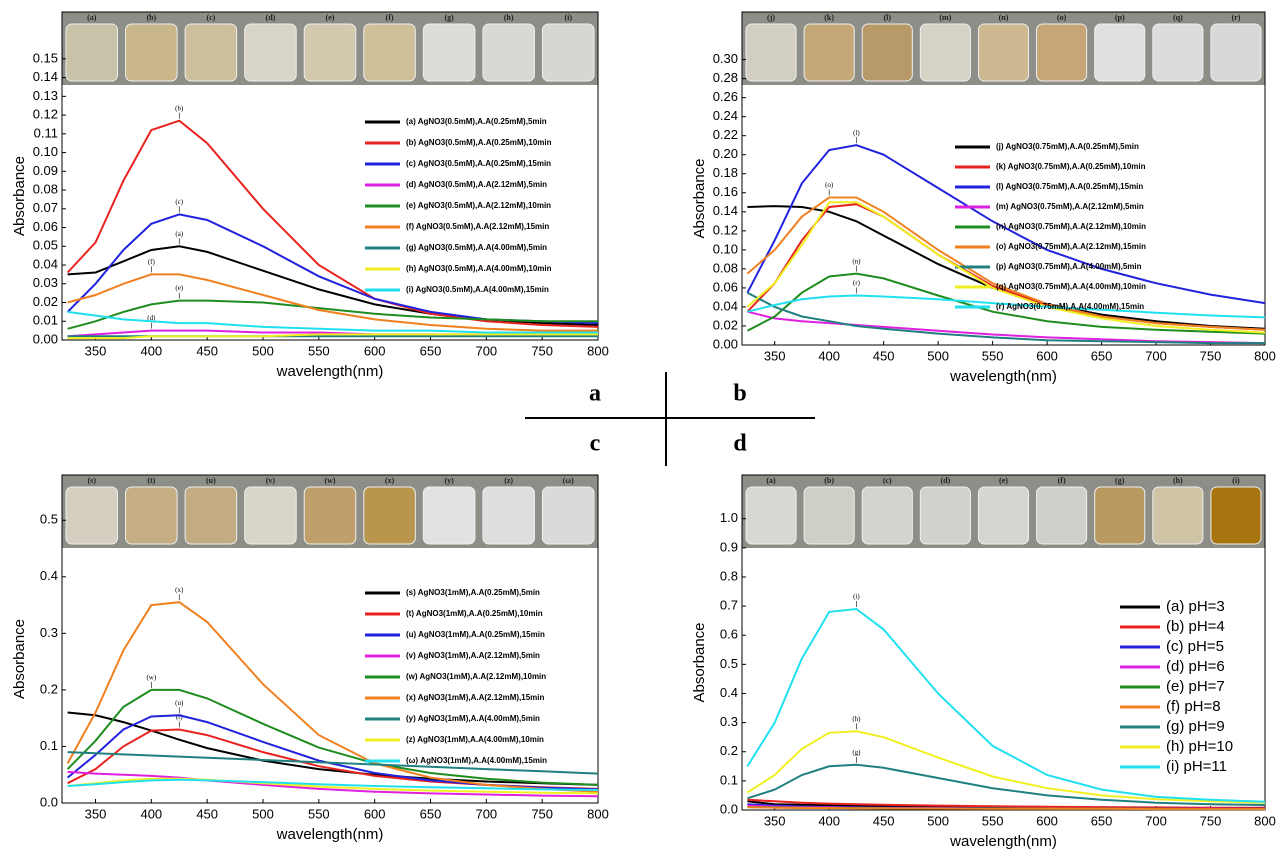  What do you see at coordinates (49, 575) in the screenshot?
I see `y-tick-label: 0.4` at bounding box center [49, 575].